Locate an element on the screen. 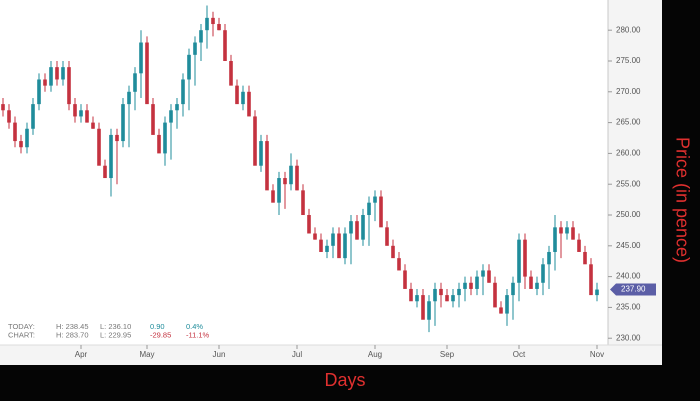 This screenshot has height=401, width=700. info-text: 0.4% is located at coordinates (194, 326).